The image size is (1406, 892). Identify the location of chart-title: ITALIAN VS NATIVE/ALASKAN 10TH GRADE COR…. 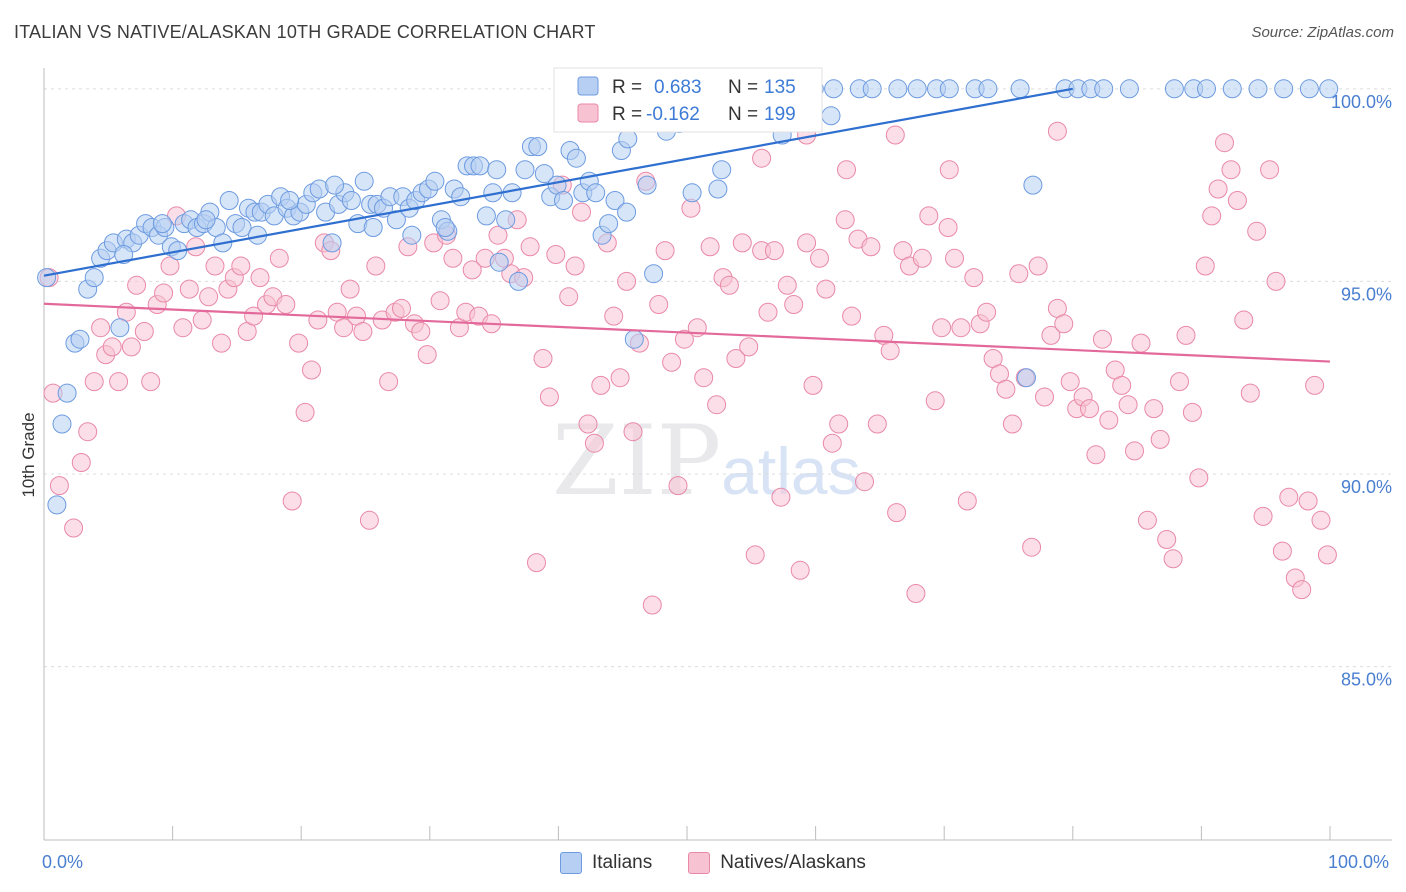
(305, 32).